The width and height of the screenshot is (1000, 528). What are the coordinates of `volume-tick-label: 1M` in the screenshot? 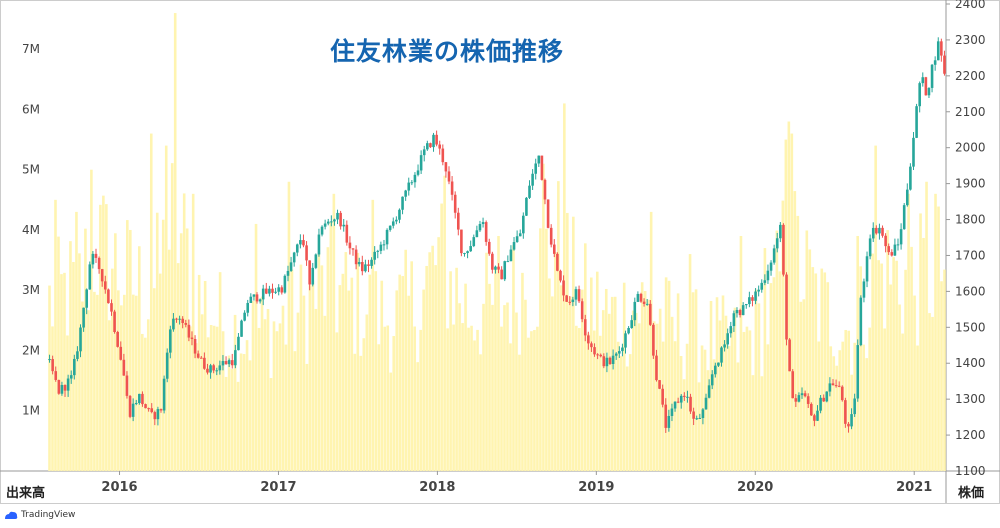 It's located at (31, 411).